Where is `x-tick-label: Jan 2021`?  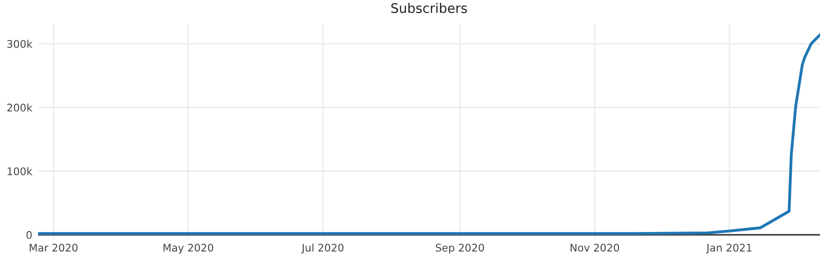 x-tick-label: Jan 2021 is located at coordinates (729, 249).